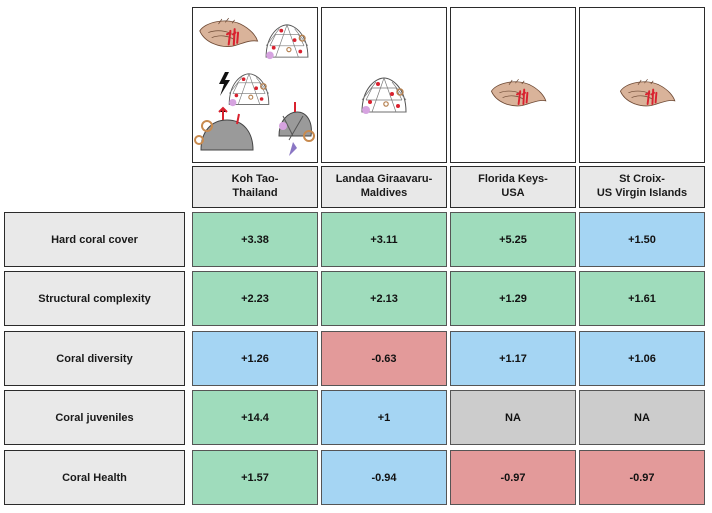  I want to click on site-header: Koh Tao- Thailand, so click(255, 187).